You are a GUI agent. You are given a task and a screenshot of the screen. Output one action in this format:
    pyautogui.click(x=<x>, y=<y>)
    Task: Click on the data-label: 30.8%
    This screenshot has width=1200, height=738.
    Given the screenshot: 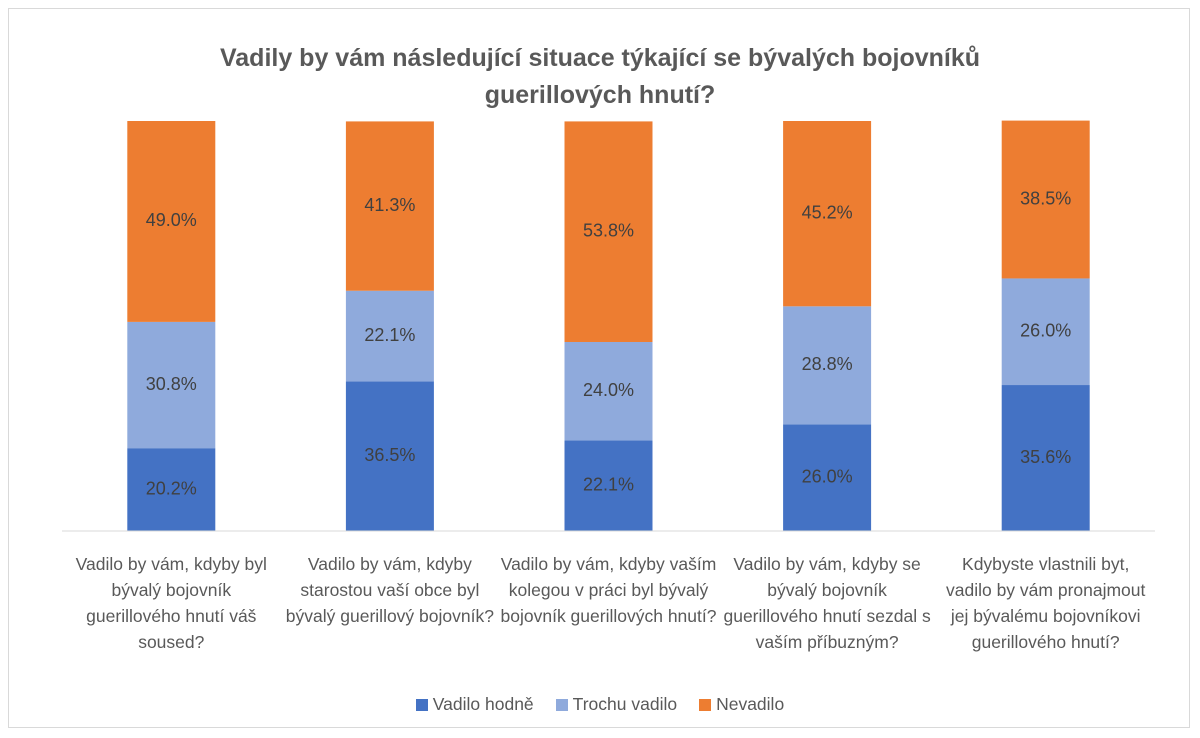 What is the action you would take?
    pyautogui.click(x=171, y=384)
    